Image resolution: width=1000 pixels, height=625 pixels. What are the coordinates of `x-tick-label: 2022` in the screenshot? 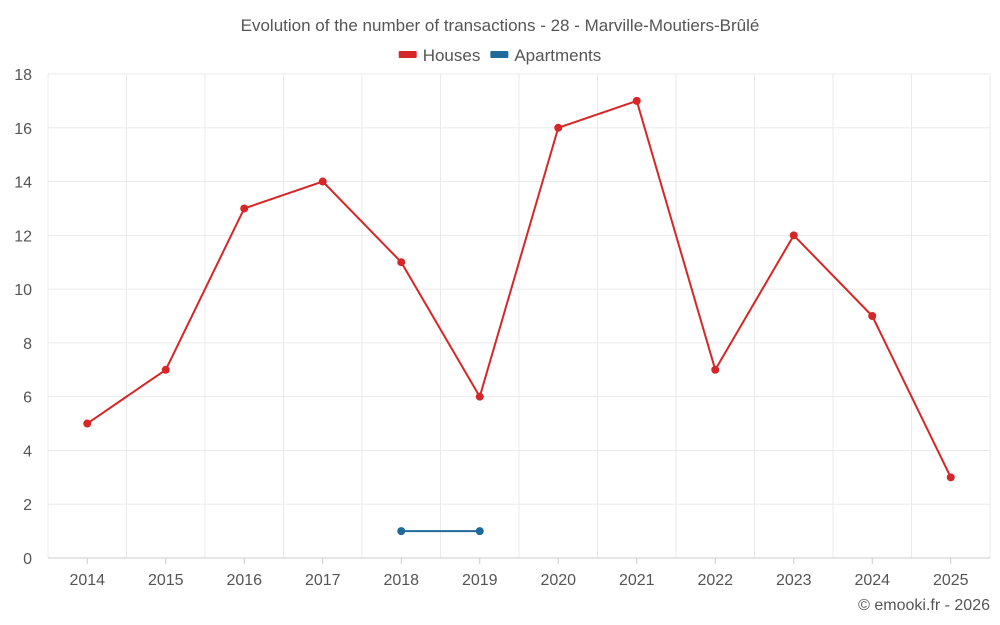 It's located at (715, 580).